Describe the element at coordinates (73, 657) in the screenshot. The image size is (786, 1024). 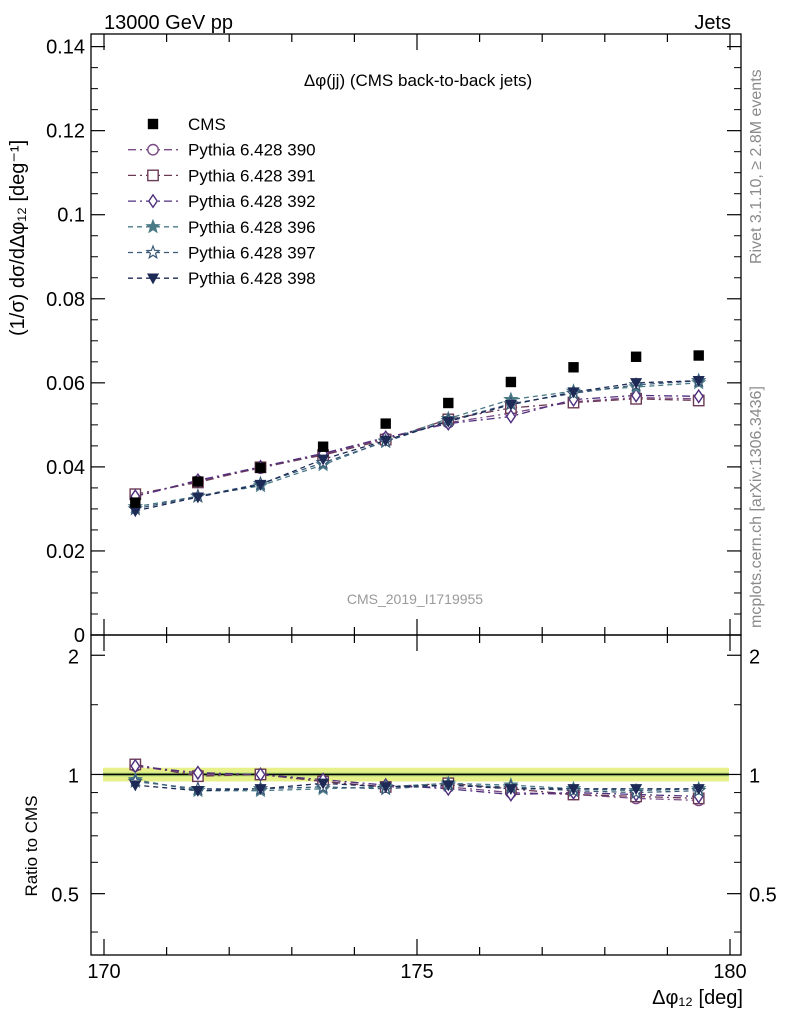
I see `ratio-y-tick-label: 2` at that location.